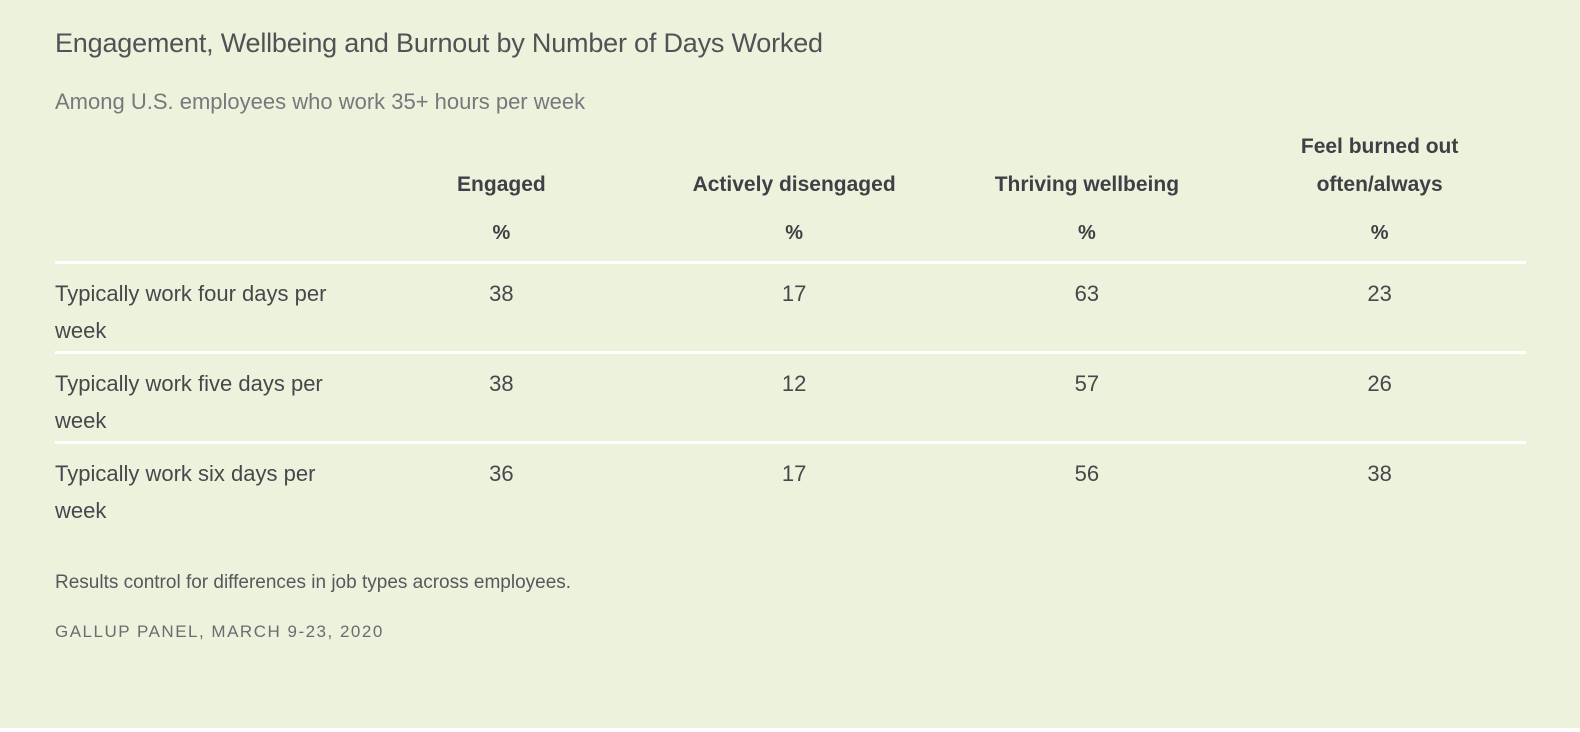 The width and height of the screenshot is (1580, 732). I want to click on column-header-label: Thriving wellbeing, so click(1087, 184).